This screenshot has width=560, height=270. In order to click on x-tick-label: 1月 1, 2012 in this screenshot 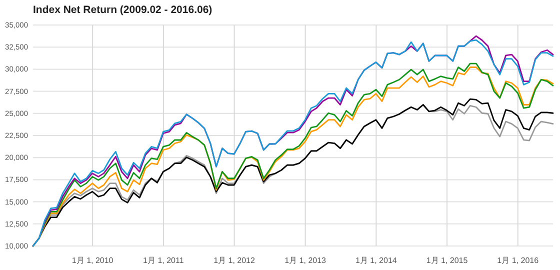, I will do `click(235, 260)`.